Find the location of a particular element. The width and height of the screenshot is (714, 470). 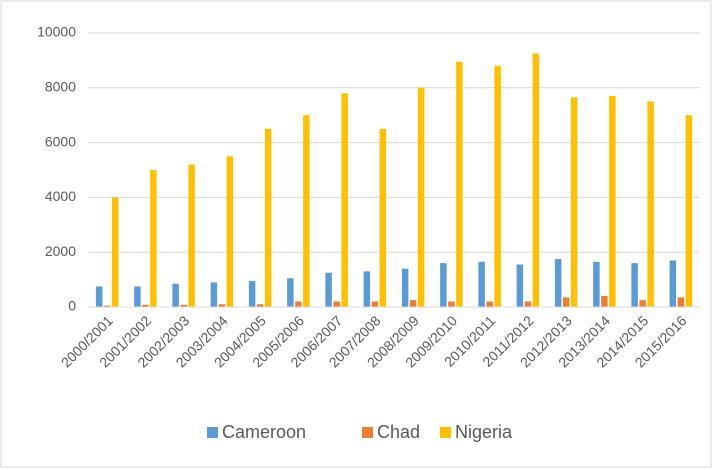

legend-text: Chad is located at coordinates (398, 432).